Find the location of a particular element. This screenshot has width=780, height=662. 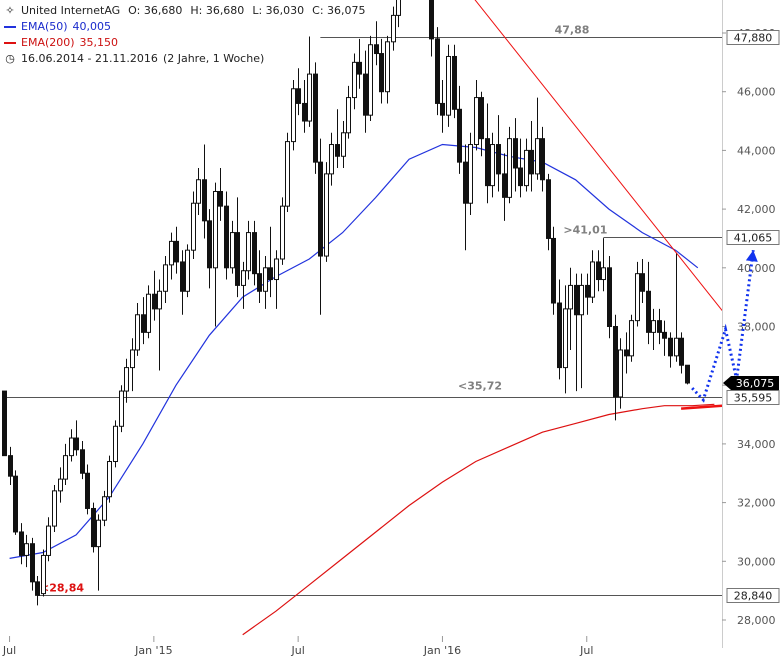

trendline-downtrend is located at coordinates (598, 156).